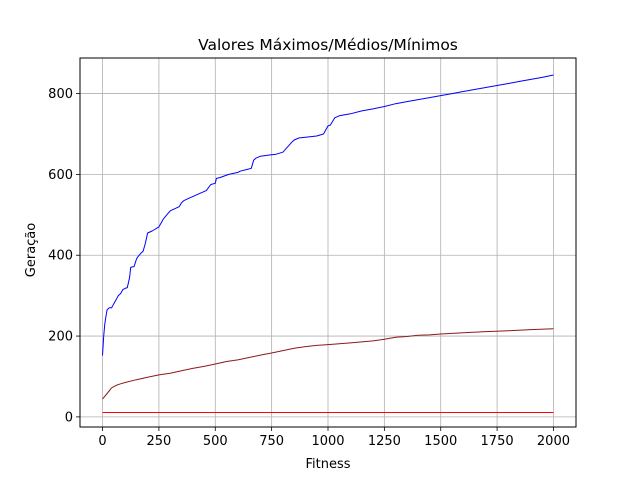 The width and height of the screenshot is (640, 480). Describe the element at coordinates (31, 250) in the screenshot. I see `y-axis-title: Geração` at that location.